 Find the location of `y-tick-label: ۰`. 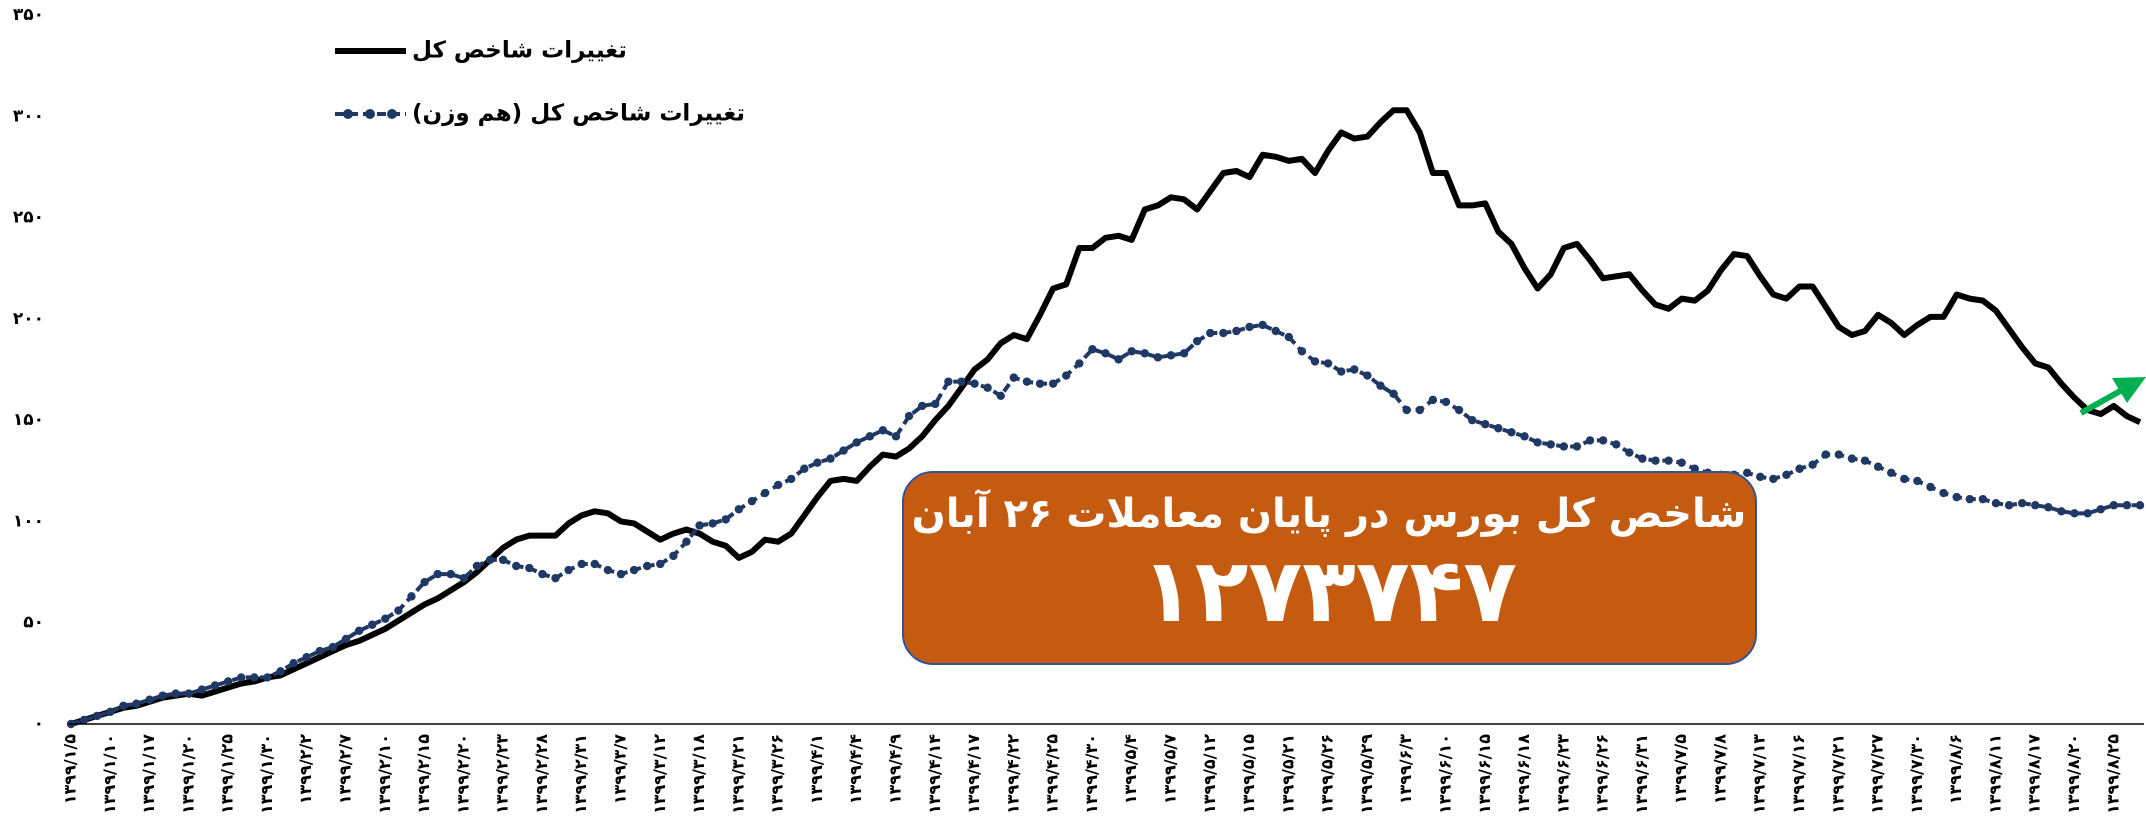

y-tick-label: ۰ is located at coordinates (39, 724).